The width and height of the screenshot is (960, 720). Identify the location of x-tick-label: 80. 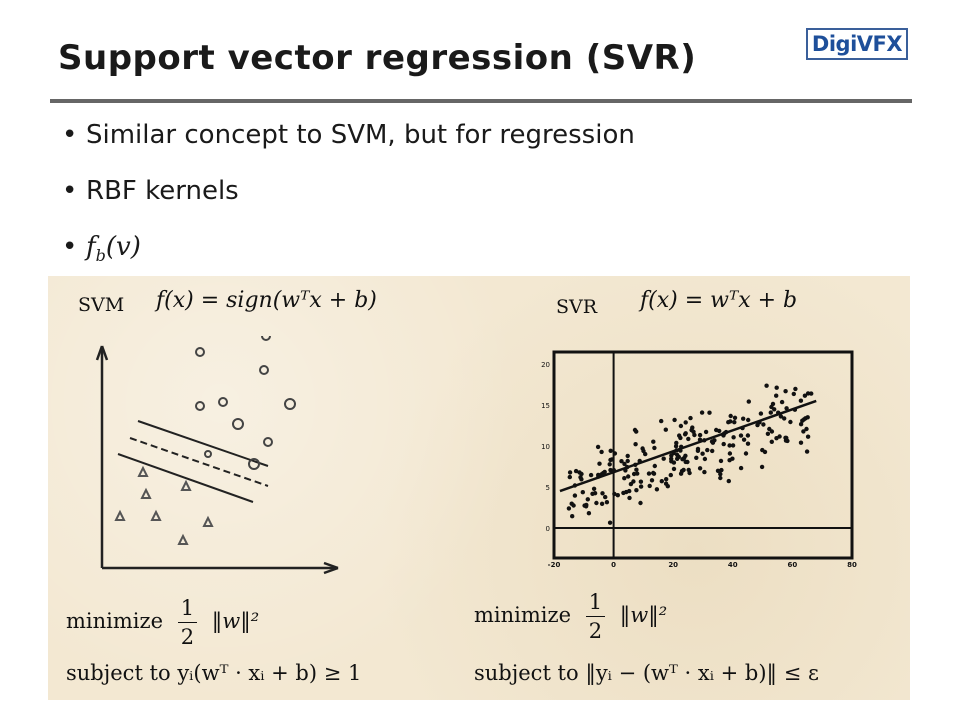
(852, 565).